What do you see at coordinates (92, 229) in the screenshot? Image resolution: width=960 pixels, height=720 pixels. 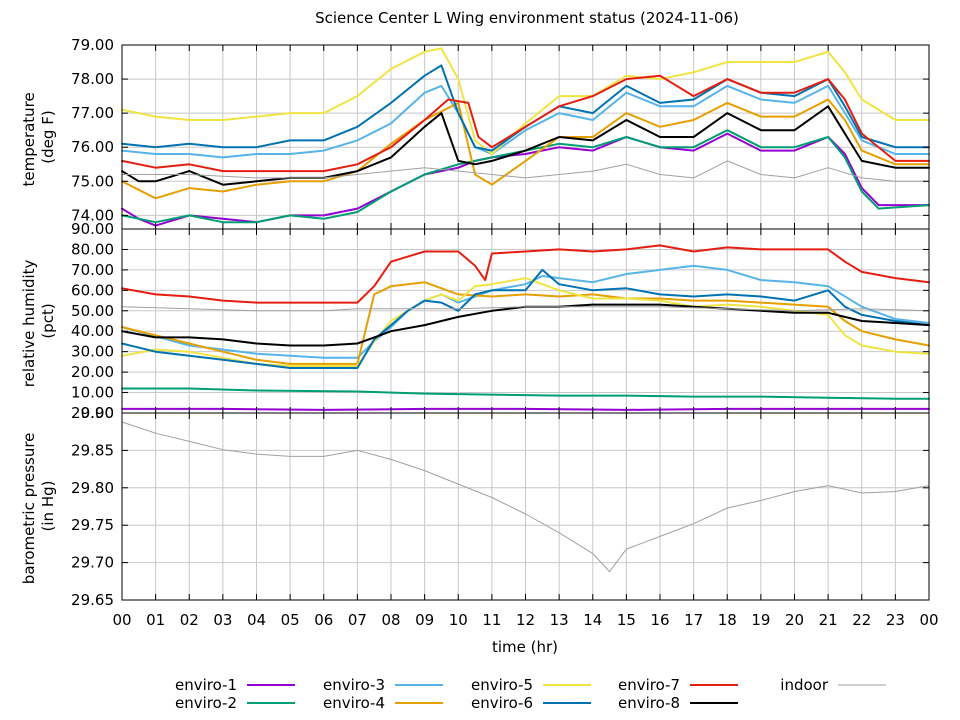 I see `y-tick-label: 90.00` at bounding box center [92, 229].